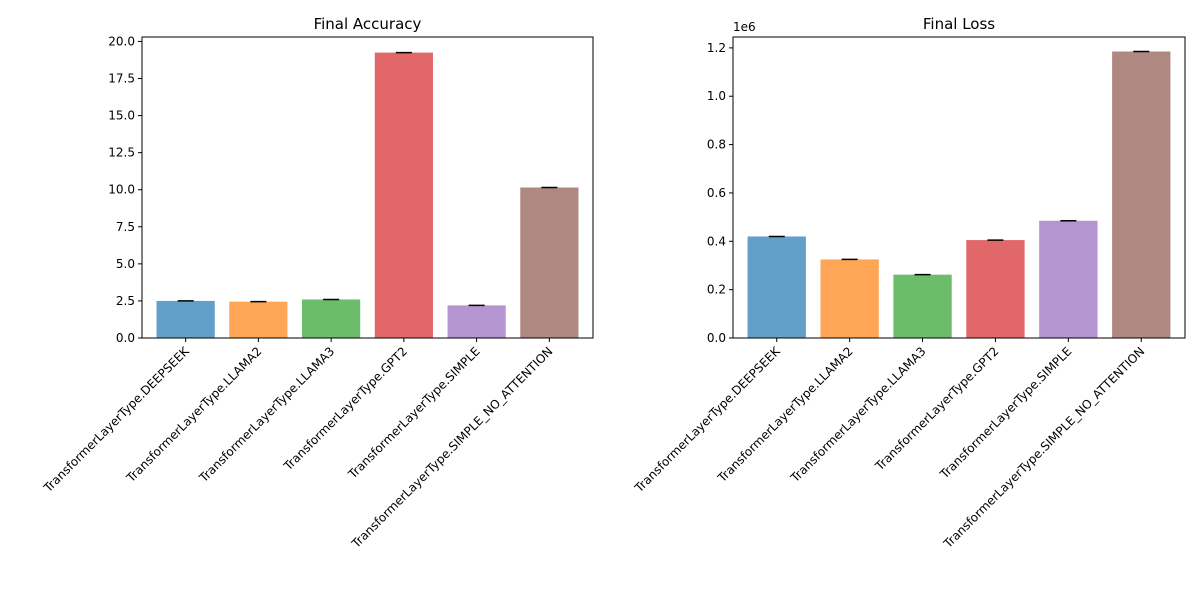 This screenshot has height=600, width=1200. I want to click on y-tick-label-5: 12.5, so click(121, 153).